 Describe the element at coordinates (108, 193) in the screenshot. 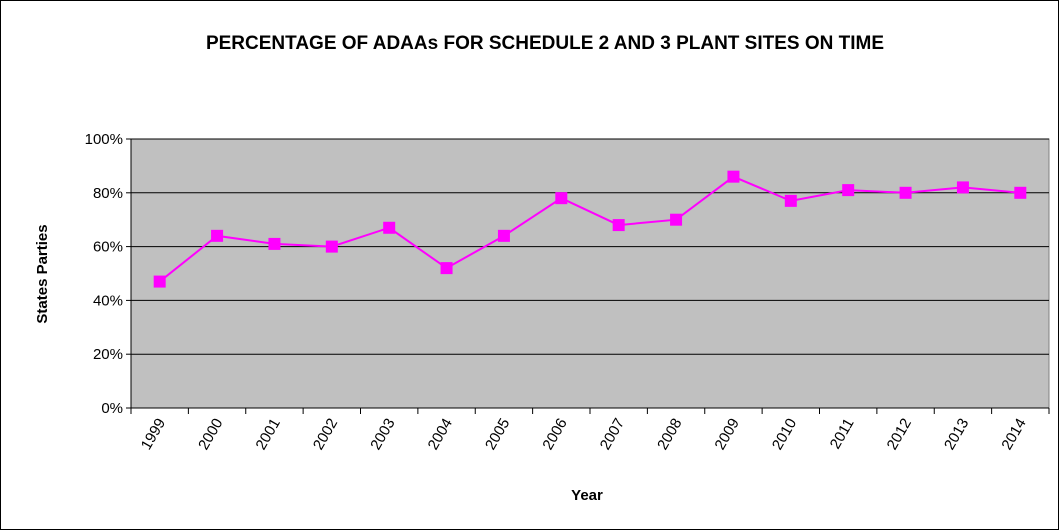

I see `y-tick-label: 80%` at that location.